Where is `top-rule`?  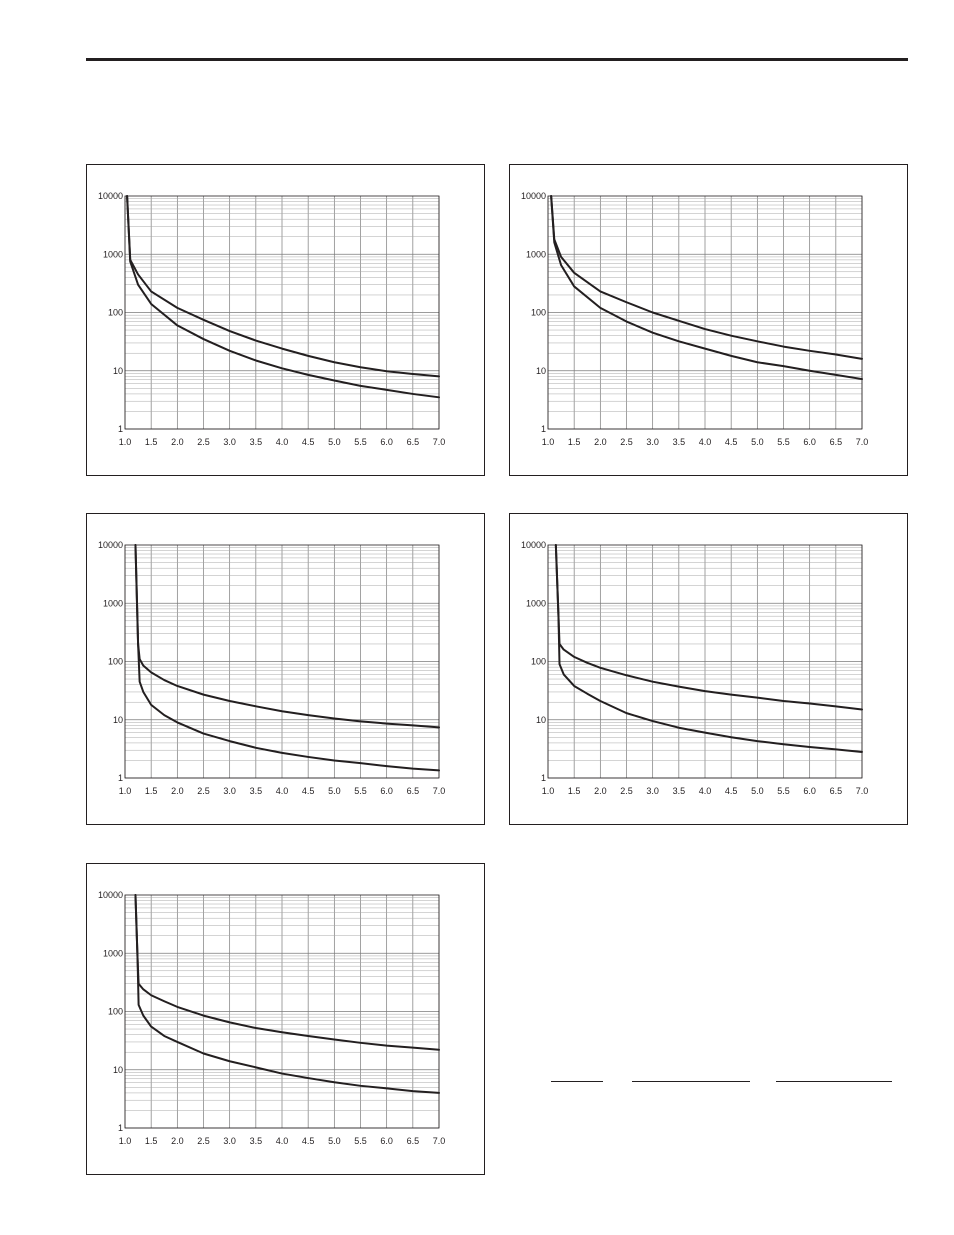 top-rule is located at coordinates (497, 59).